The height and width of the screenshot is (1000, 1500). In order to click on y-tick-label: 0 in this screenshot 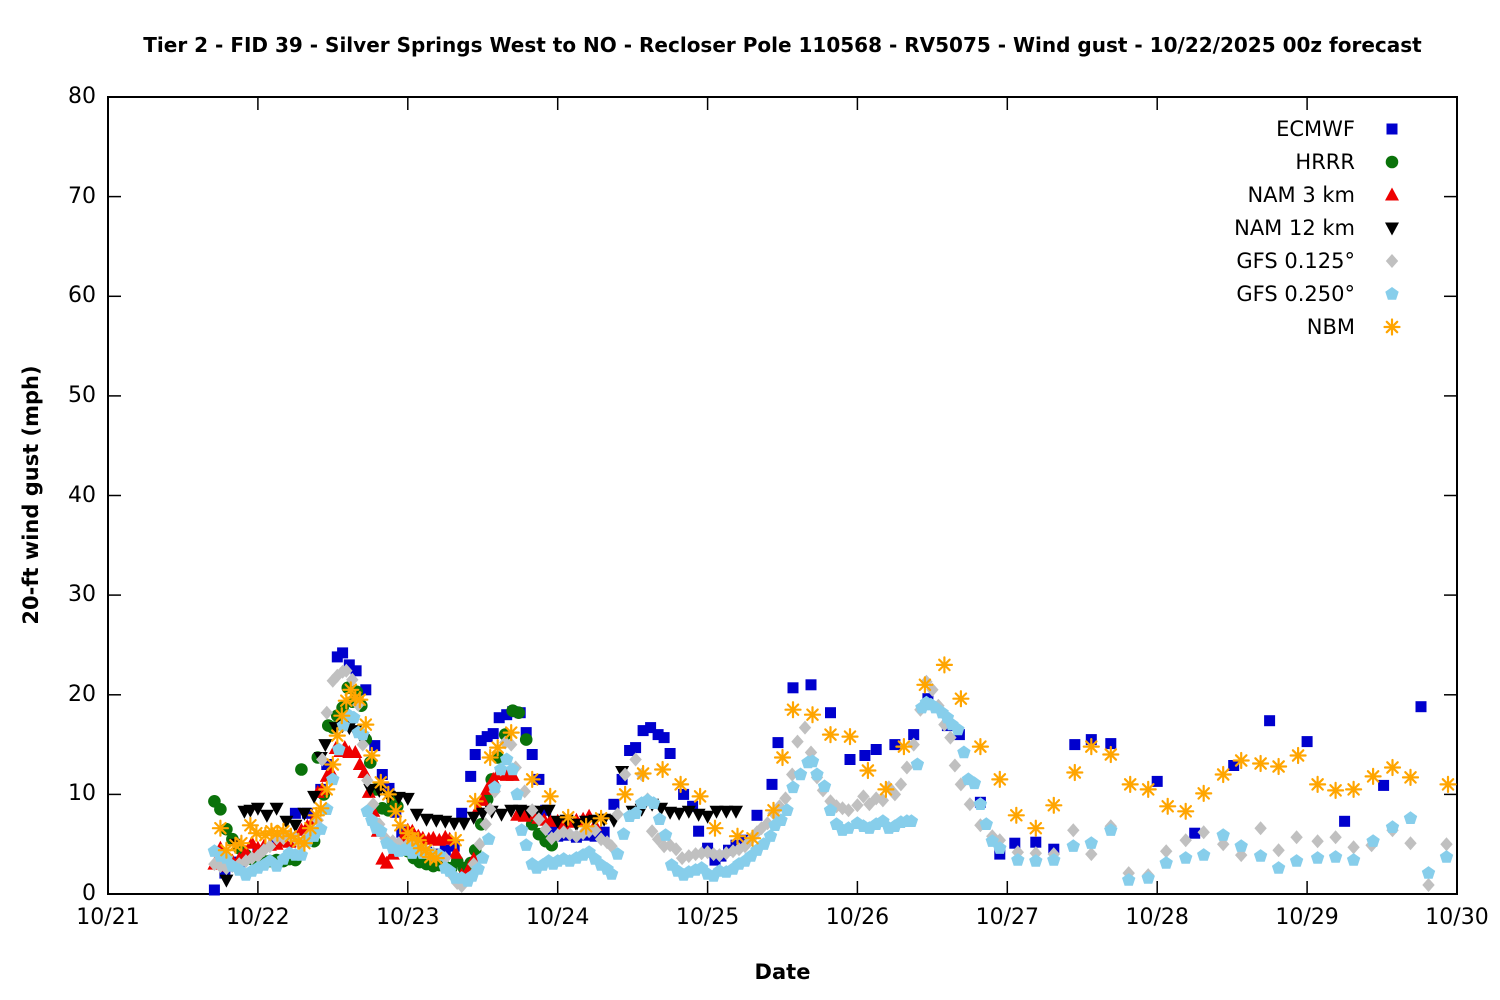, I will do `click(89, 893)`.